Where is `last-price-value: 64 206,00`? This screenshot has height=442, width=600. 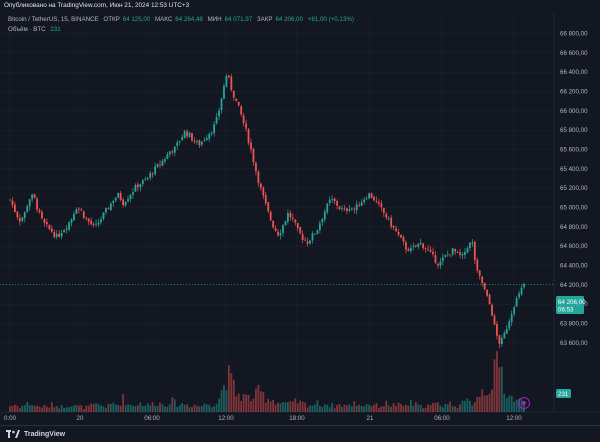 last-price-value: 64 206,00 is located at coordinates (572, 302).